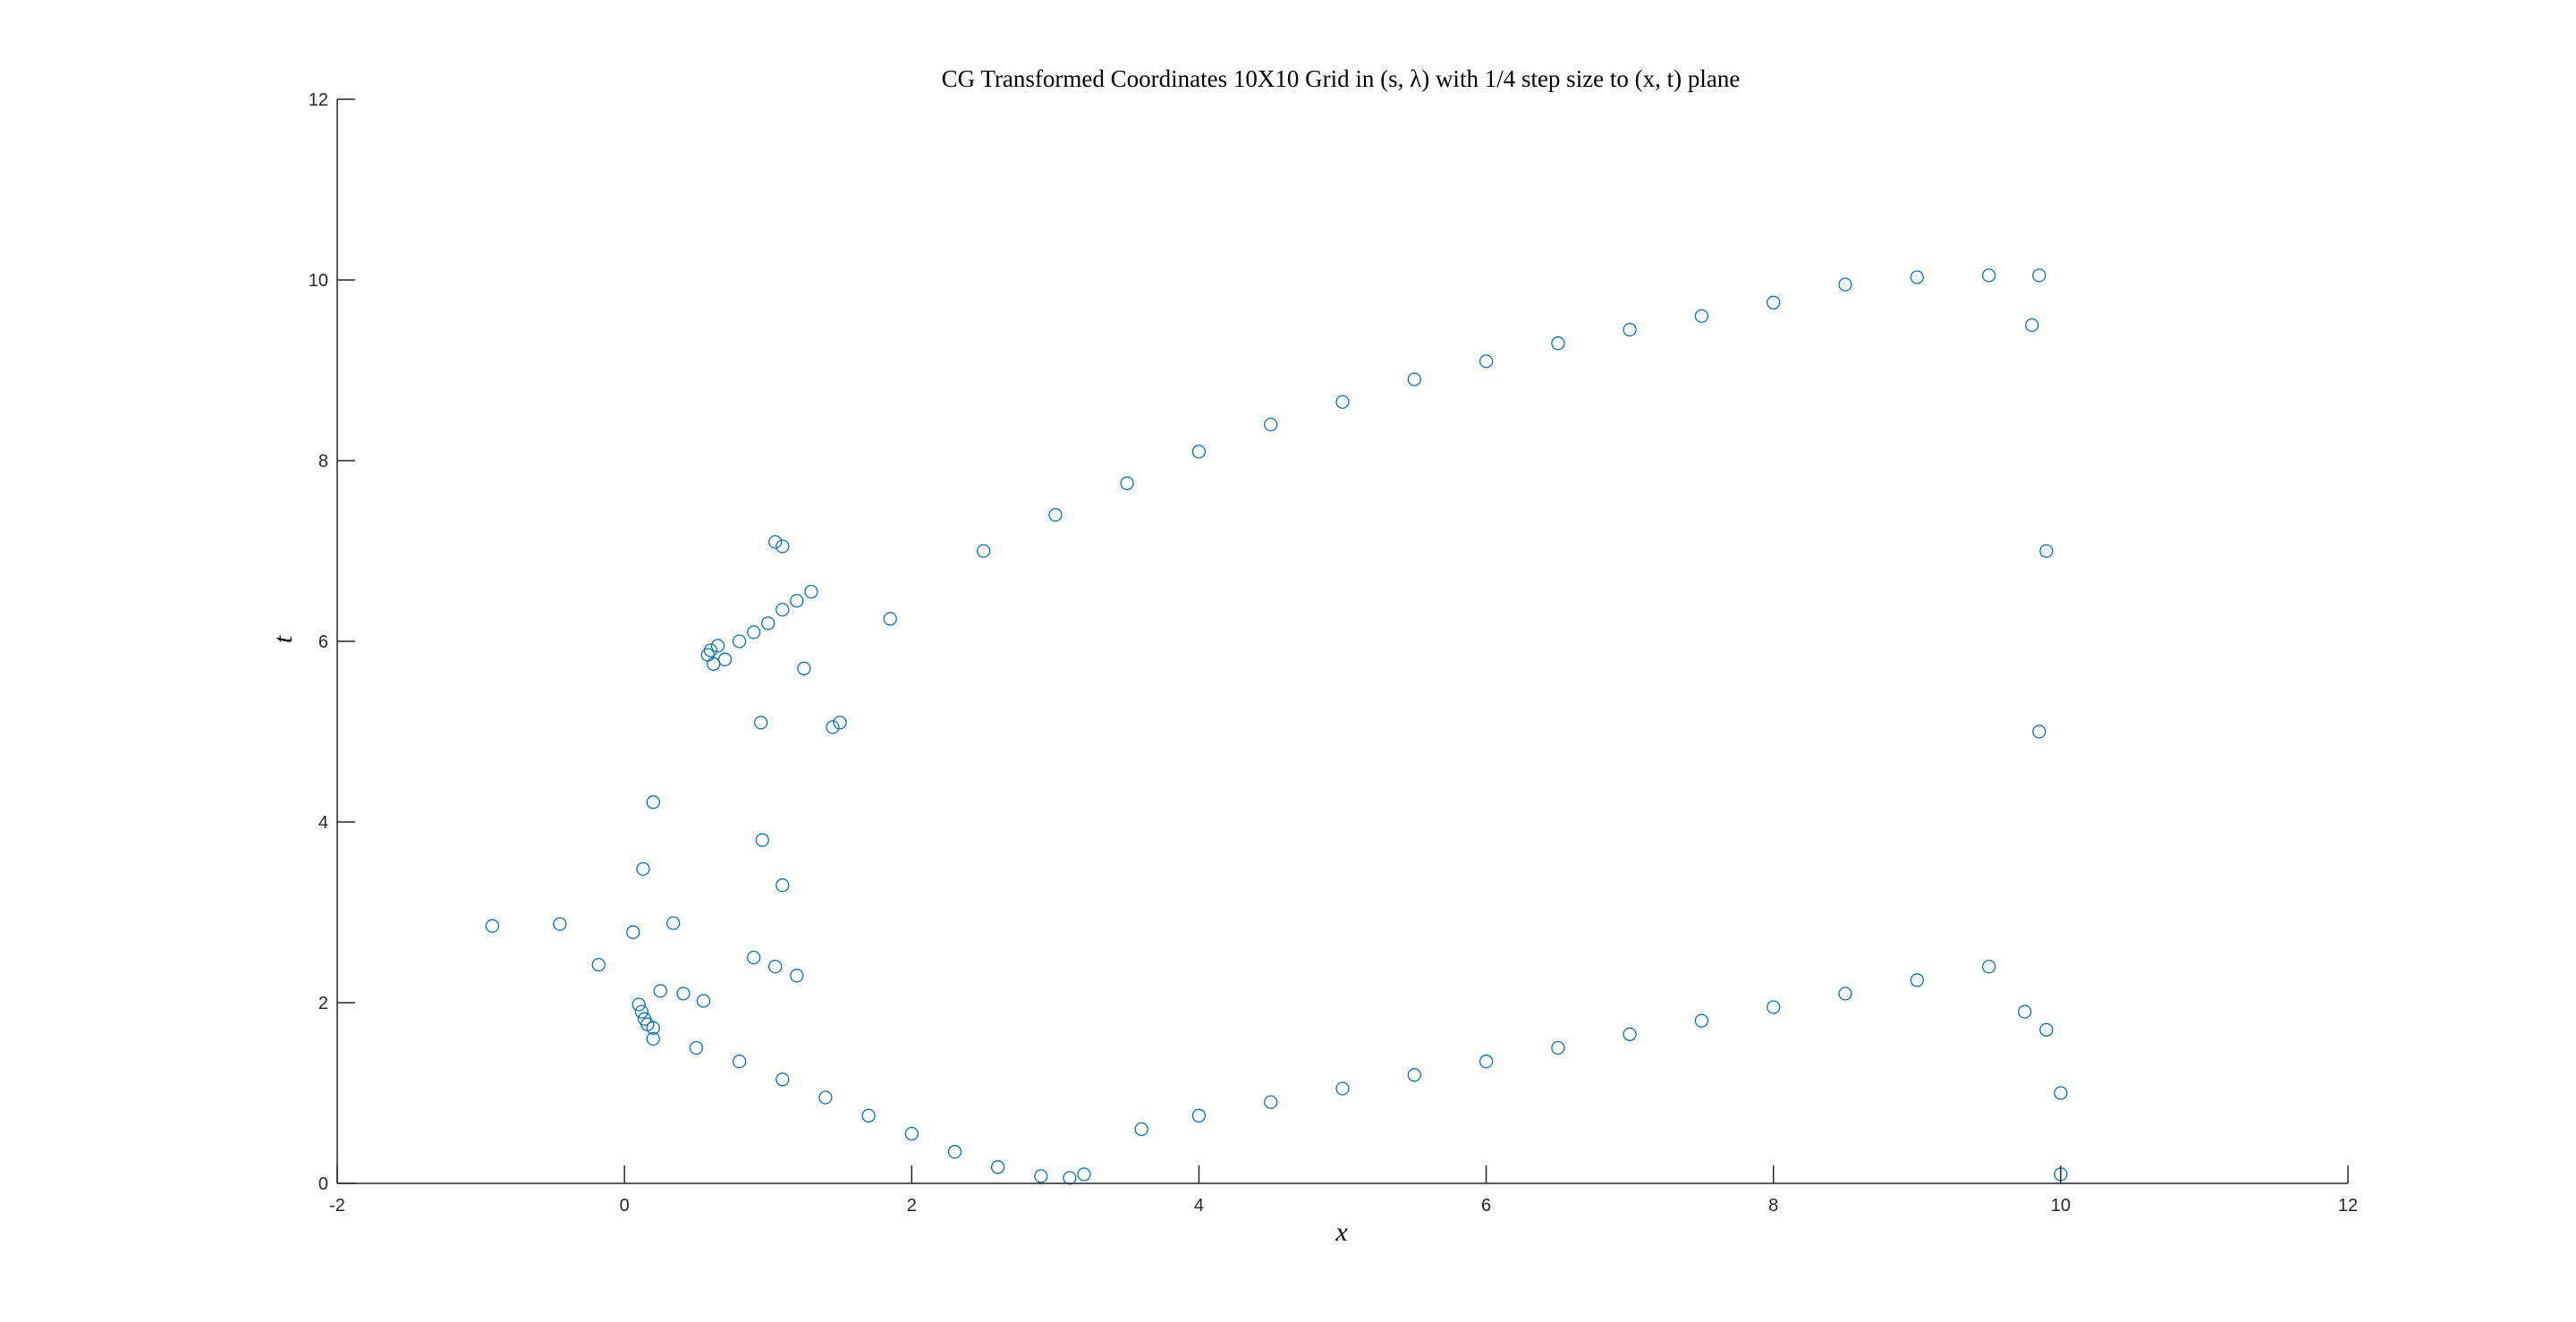  I want to click on y-tick-label: 10, so click(318, 281).